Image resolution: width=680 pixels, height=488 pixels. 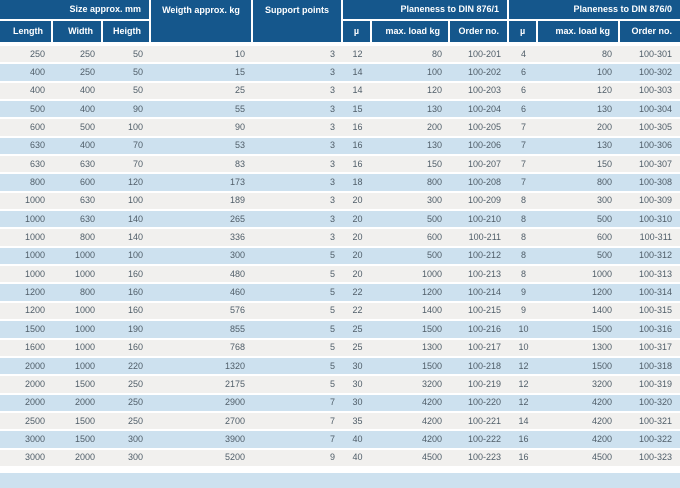 What do you see at coordinates (579, 422) in the screenshot?
I see `cell-max-load-876-0: 4200` at bounding box center [579, 422].